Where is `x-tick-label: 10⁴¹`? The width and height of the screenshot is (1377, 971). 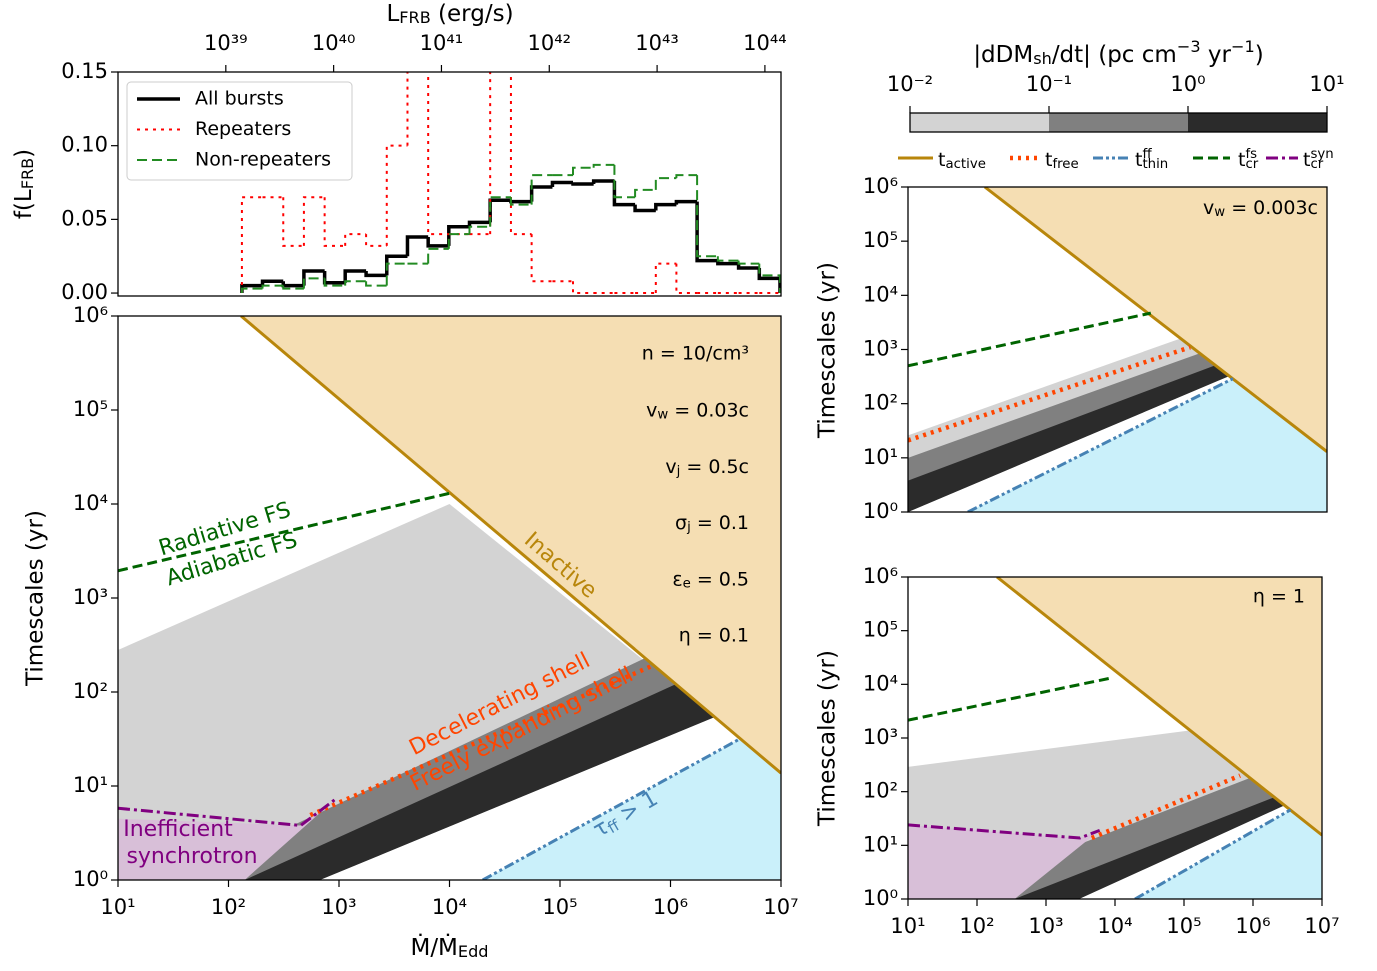
x-tick-label: 10⁴¹ is located at coordinates (442, 43).